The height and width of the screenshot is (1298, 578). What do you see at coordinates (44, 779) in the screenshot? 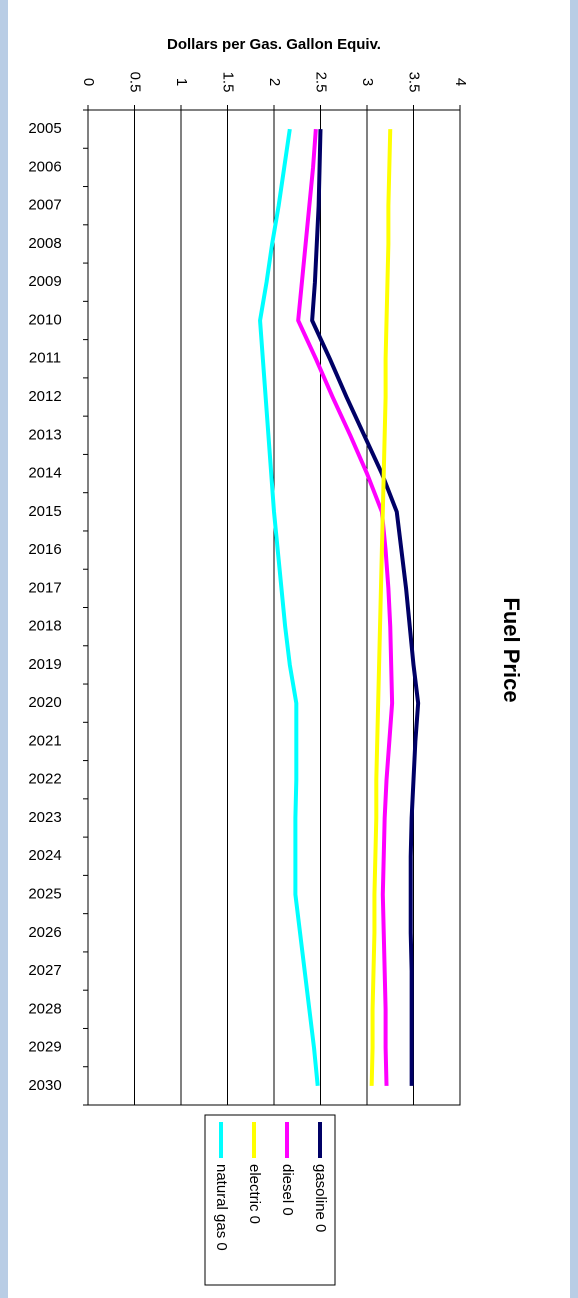
I see `x-tick-label: 2022` at bounding box center [44, 779].